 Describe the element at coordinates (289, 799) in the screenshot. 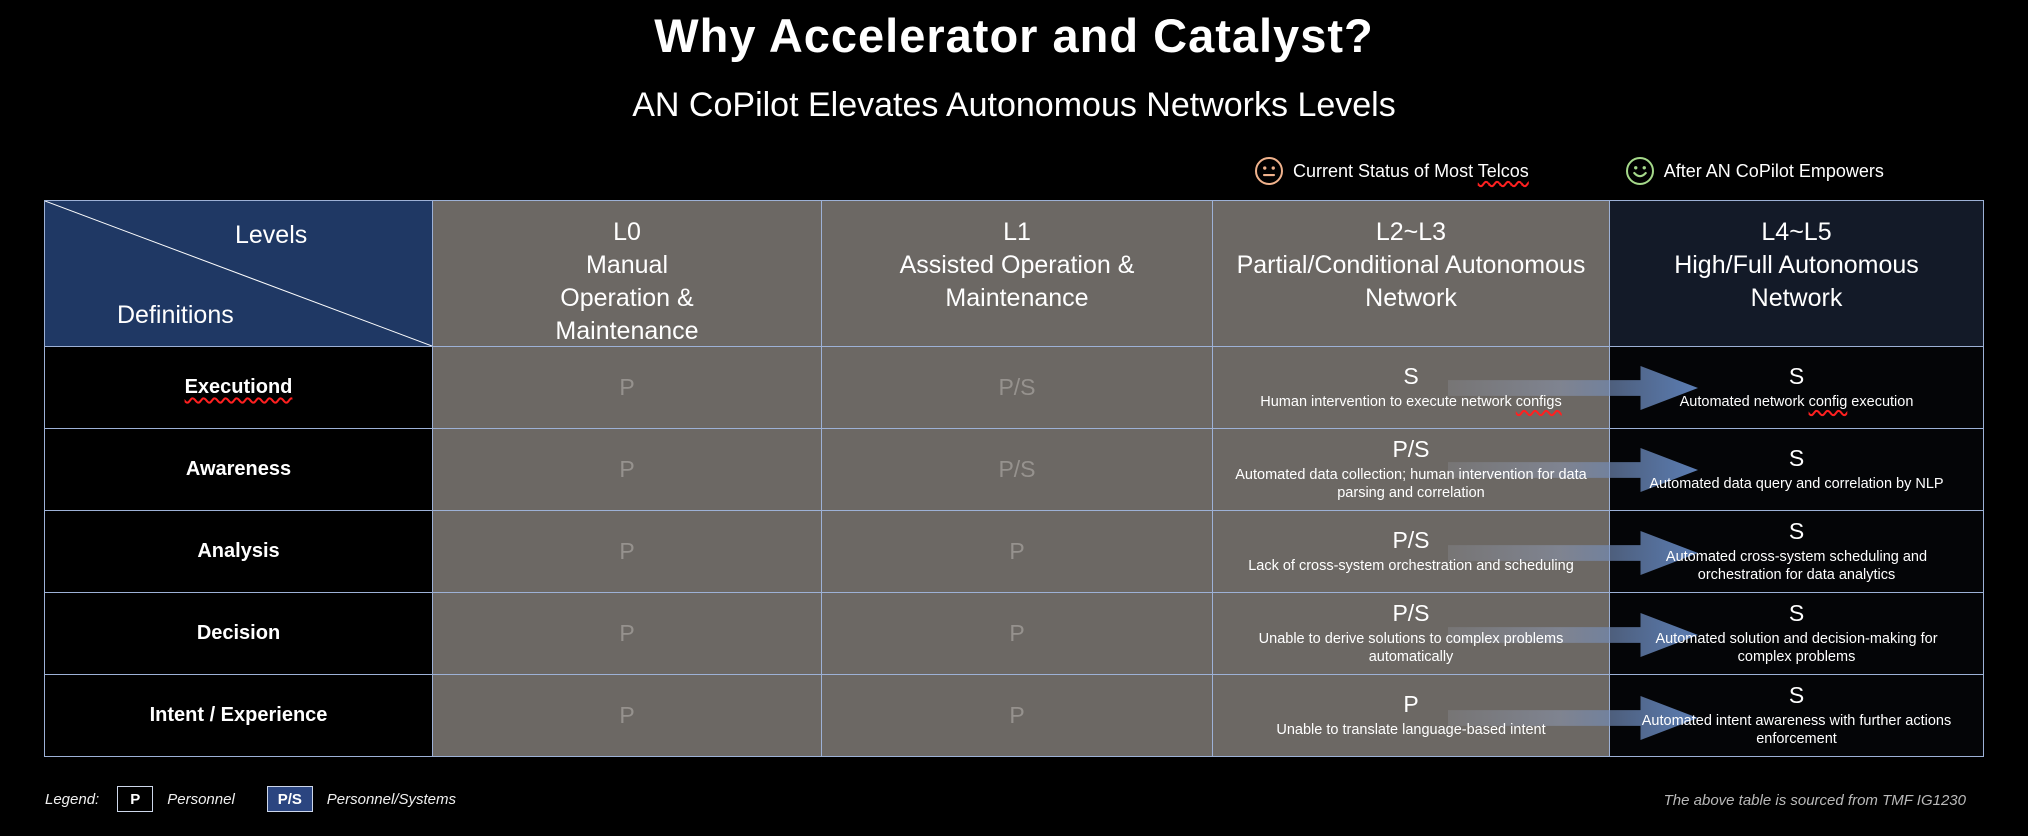

I see `personnel-systems-box: P/S` at that location.